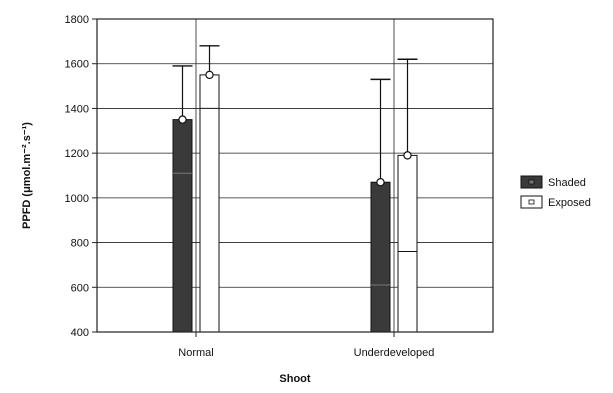 This screenshot has width=613, height=393. Describe the element at coordinates (394, 353) in the screenshot. I see `x-tick-label: Underdeveloped` at that location.